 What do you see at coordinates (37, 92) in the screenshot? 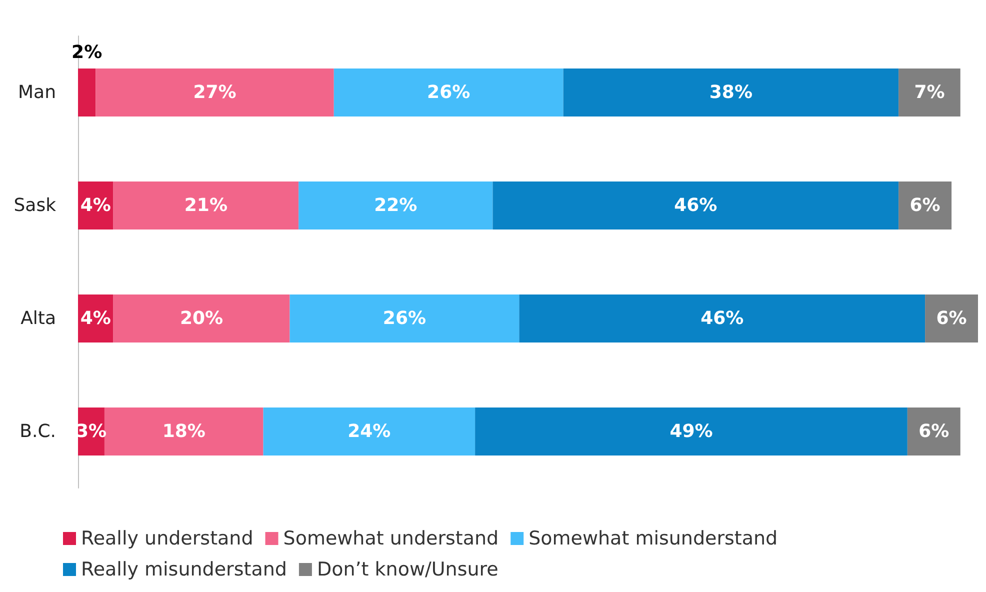
I see `y-tick-label: Man` at bounding box center [37, 92].